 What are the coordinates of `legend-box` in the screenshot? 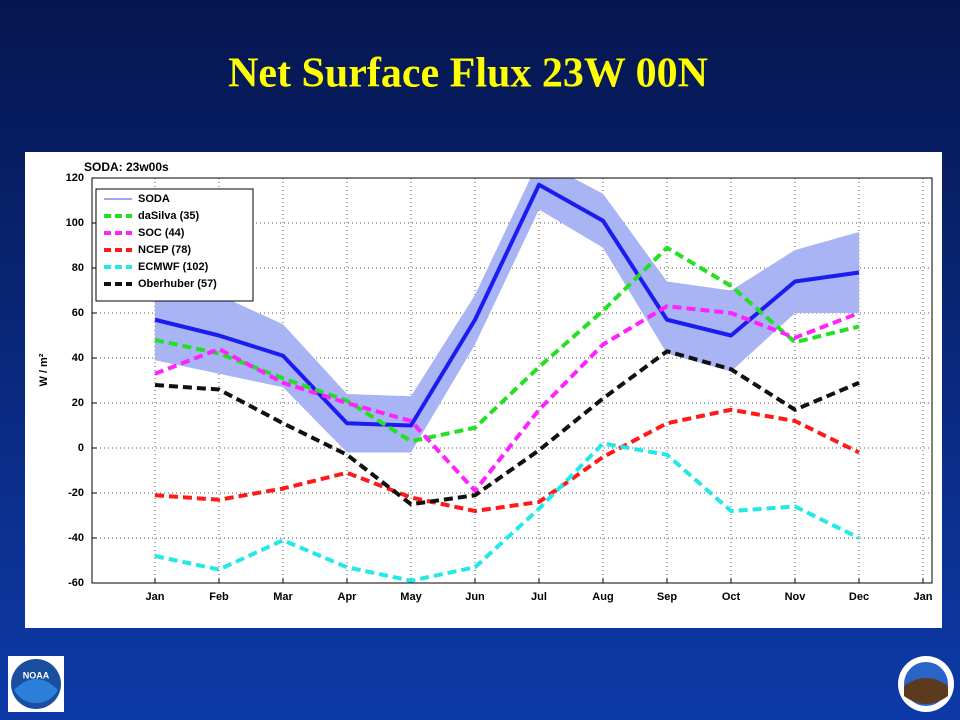 It's located at (174, 245).